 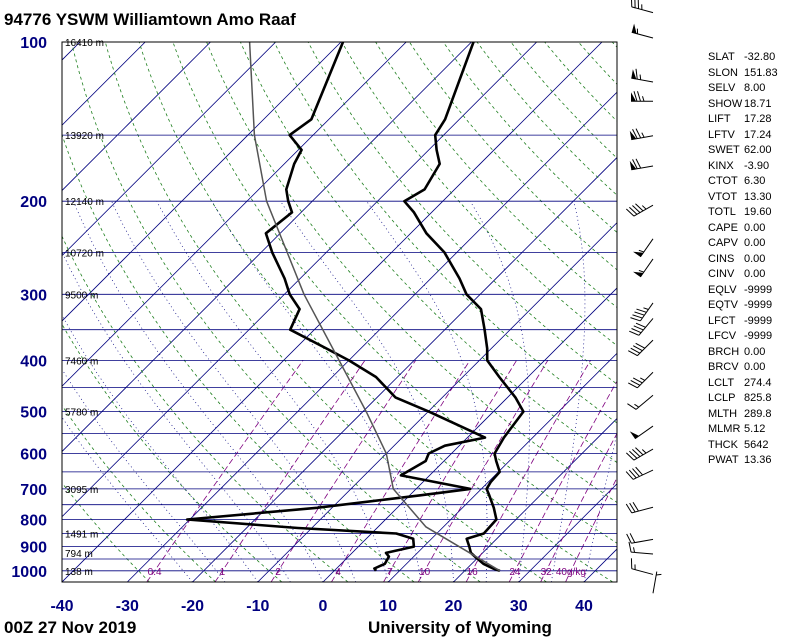 I want to click on temperature-tick-label: 10, so click(x=388, y=606).